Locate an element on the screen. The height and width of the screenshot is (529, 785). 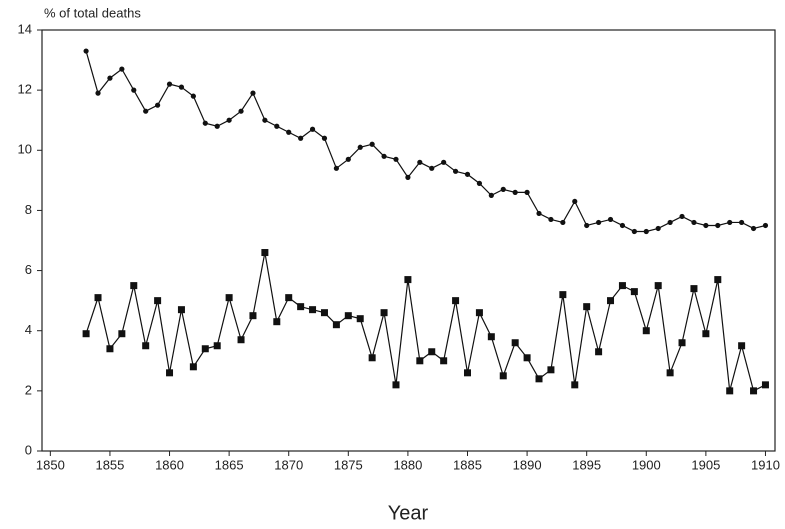
x-tick-label: 1895 is located at coordinates (586, 464).